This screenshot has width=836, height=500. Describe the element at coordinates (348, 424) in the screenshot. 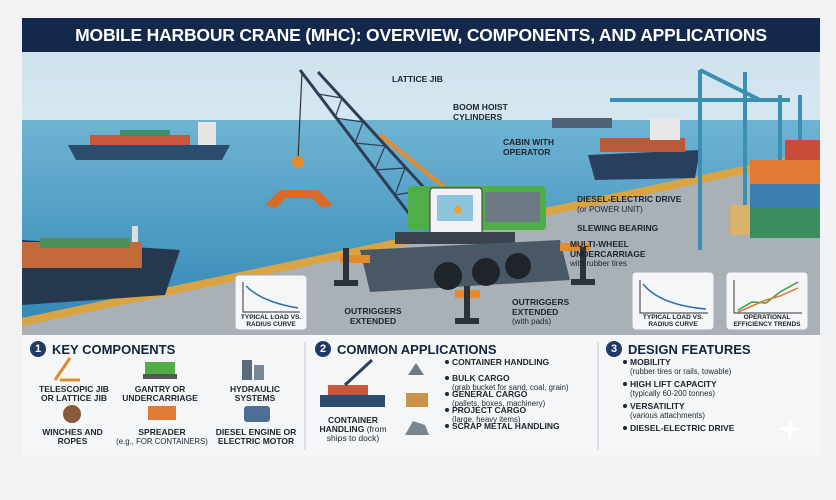

I see `feature-label: CONTAINER HANDLING` at that location.